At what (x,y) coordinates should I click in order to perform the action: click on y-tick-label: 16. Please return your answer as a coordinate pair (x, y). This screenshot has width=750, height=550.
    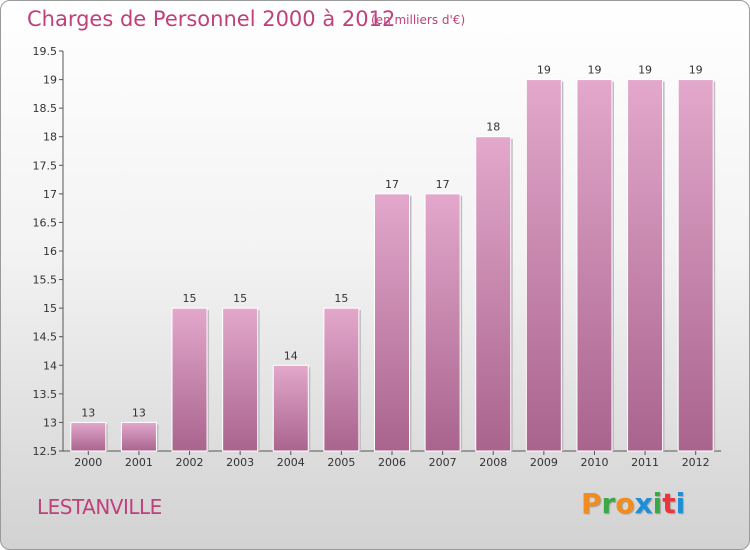
    Looking at the image, I should click on (50, 251).